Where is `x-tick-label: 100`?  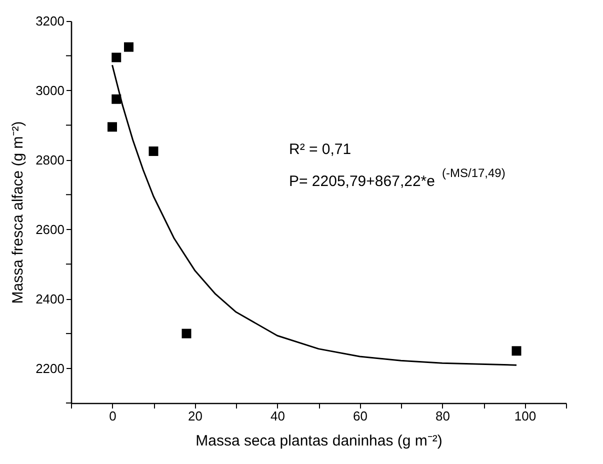 x-tick-label: 100 is located at coordinates (525, 416).